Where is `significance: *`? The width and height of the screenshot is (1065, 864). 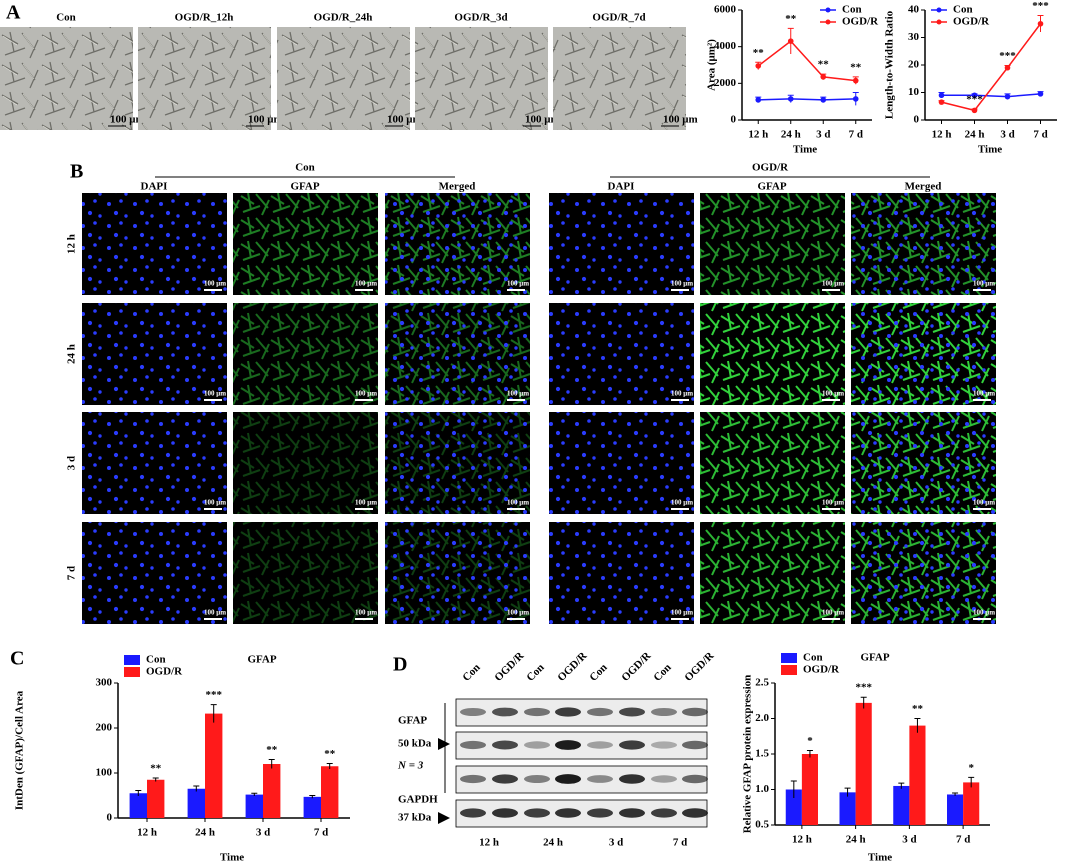
significance: * is located at coordinates (810, 741).